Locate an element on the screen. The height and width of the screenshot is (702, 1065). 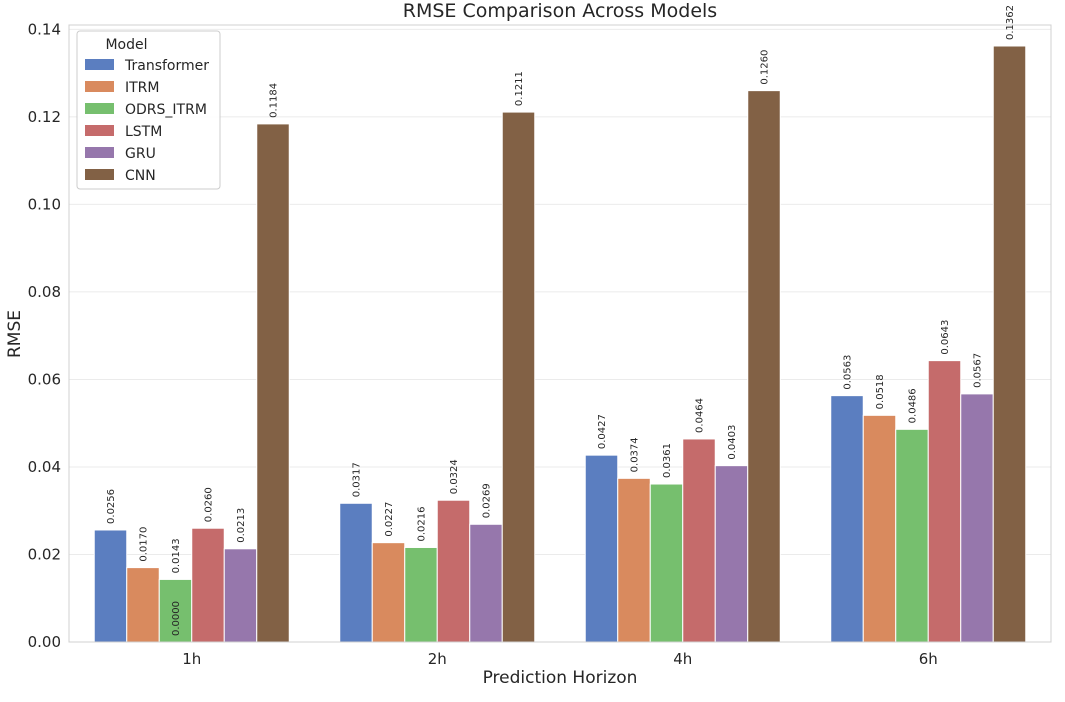
x-axis-ticks: 1h 2h 4h 6h is located at coordinates (560, 659).